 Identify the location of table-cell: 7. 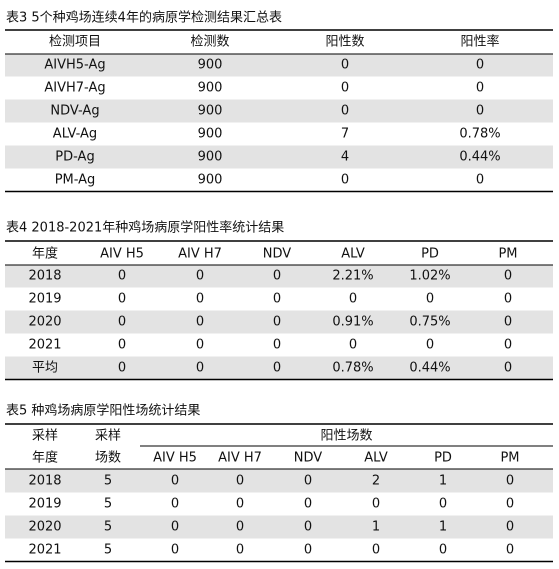
(345, 134).